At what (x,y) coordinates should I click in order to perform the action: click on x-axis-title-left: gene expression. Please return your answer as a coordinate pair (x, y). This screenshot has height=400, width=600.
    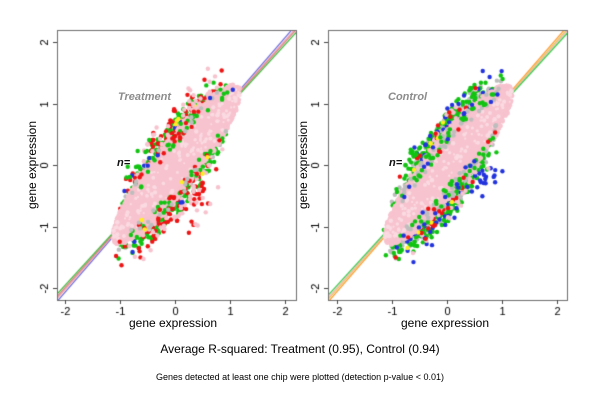
    Looking at the image, I should click on (173, 323).